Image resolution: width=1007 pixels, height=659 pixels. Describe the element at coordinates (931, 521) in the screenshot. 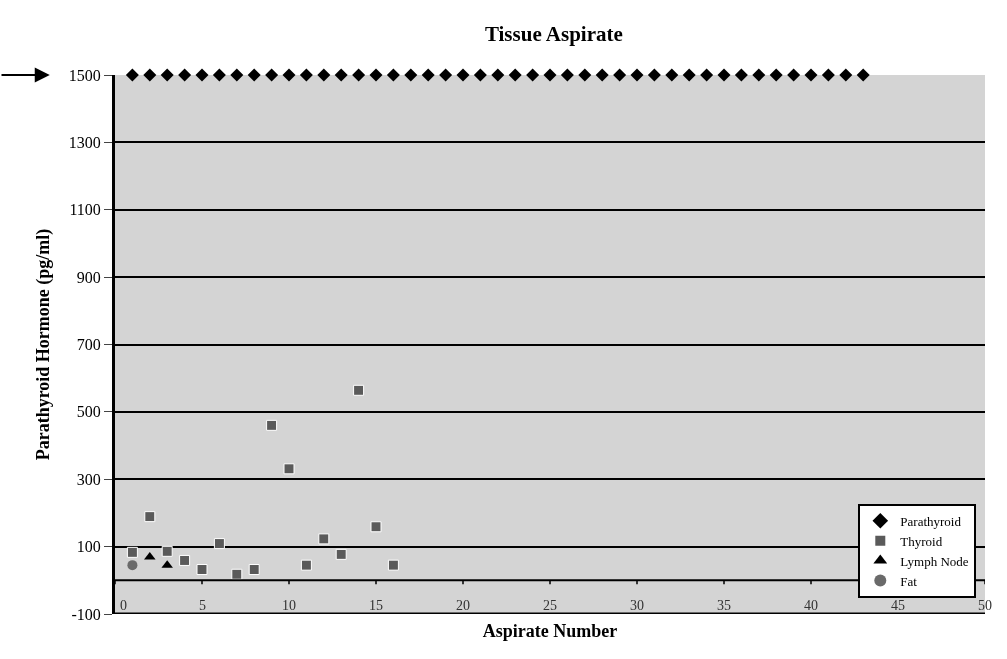

I see `legend-label: Parathyroid` at that location.